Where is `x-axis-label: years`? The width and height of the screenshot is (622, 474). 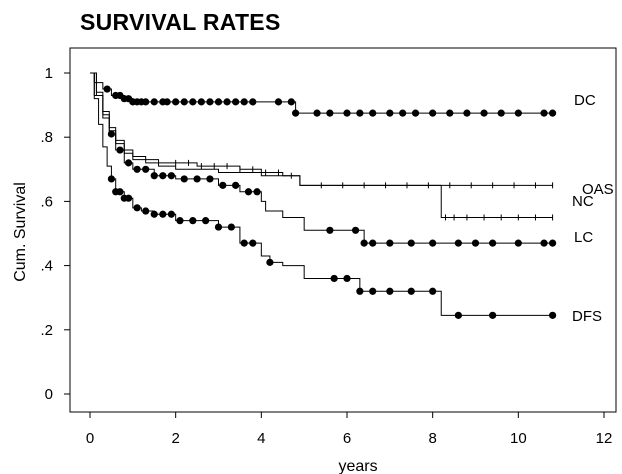
x-axis-label: years is located at coordinates (357, 466).